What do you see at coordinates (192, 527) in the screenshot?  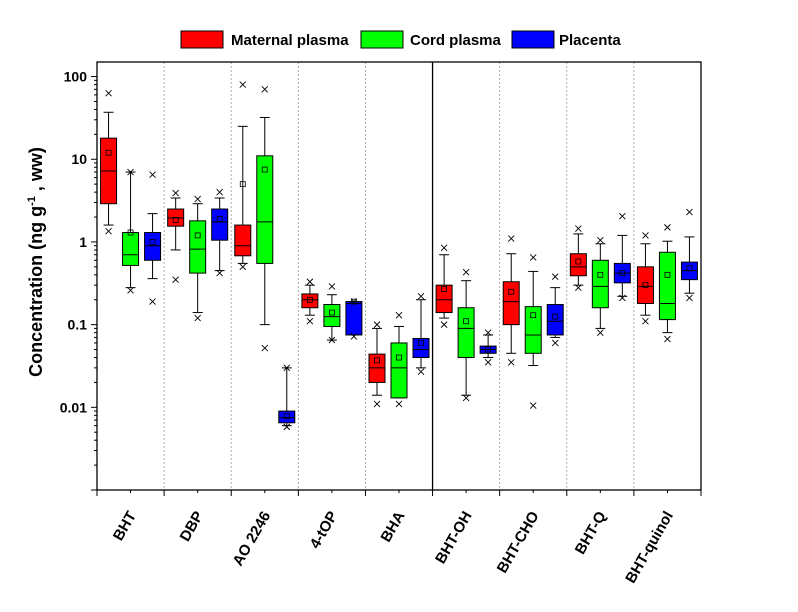 I see `x-category-label: DBP` at bounding box center [192, 527].